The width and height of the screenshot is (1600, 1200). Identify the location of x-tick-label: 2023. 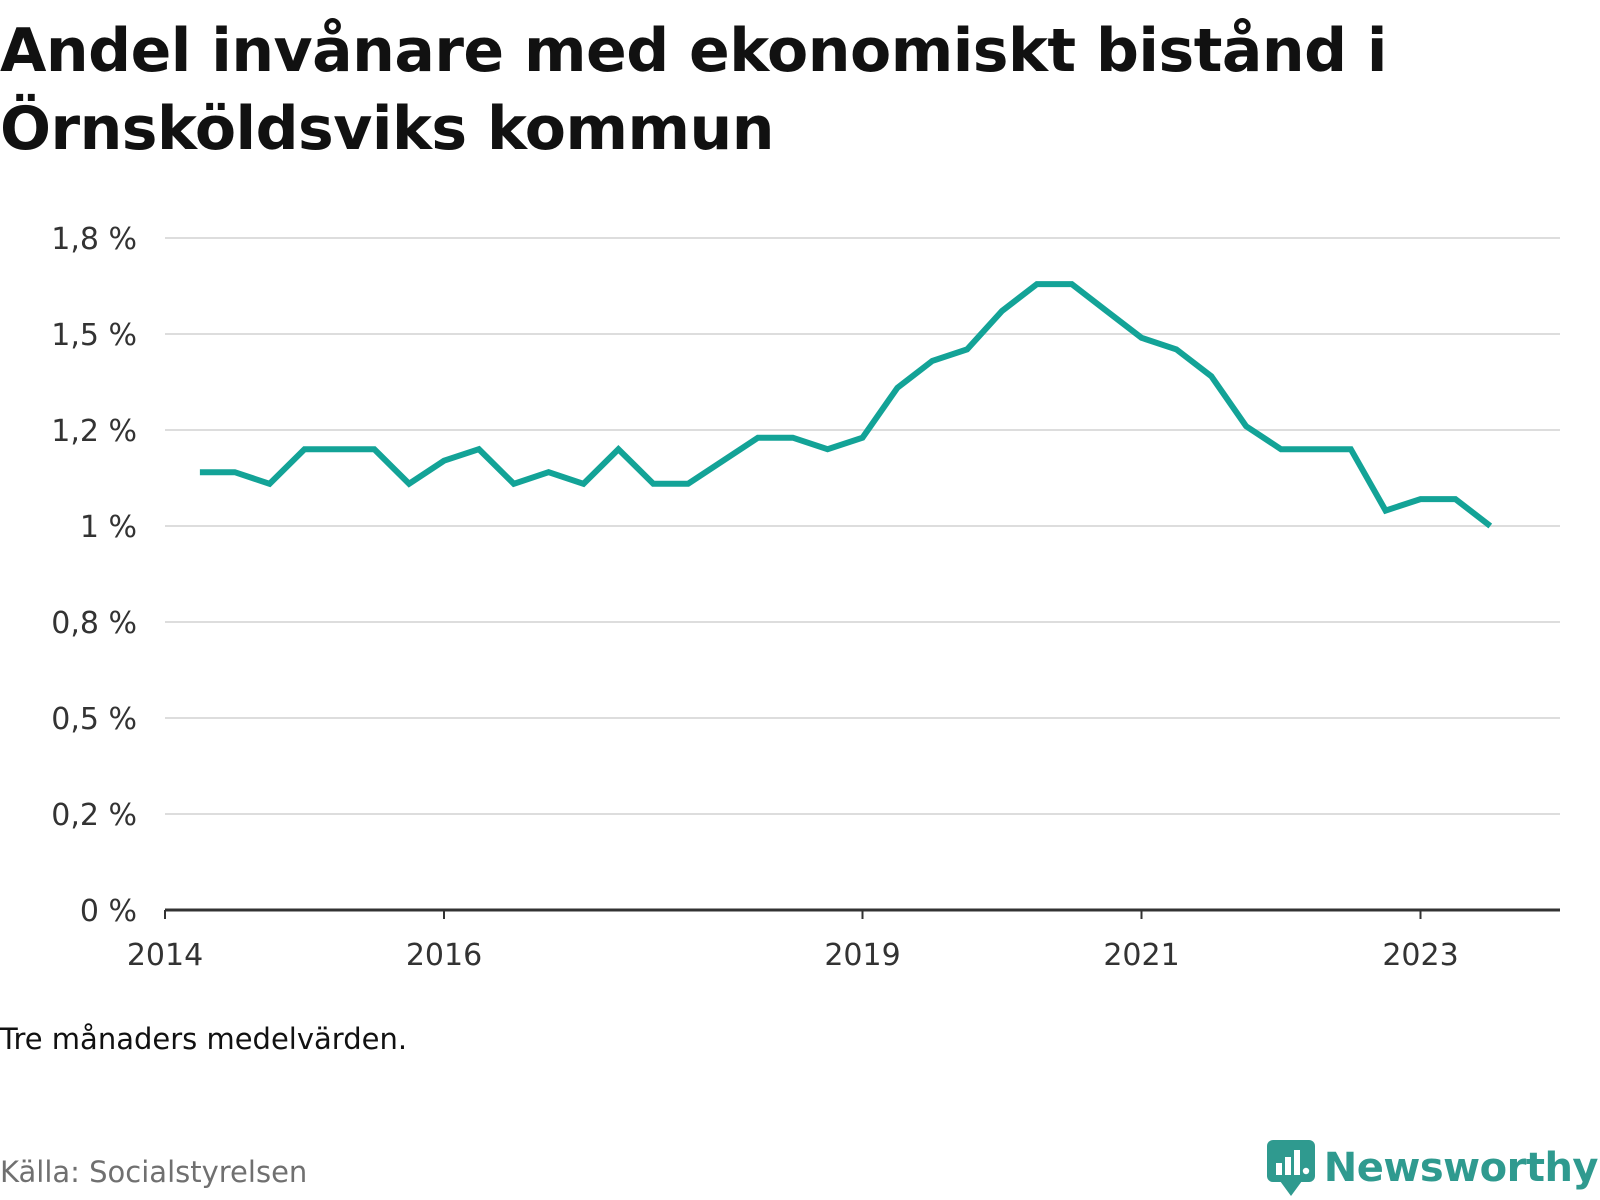
(1420, 955).